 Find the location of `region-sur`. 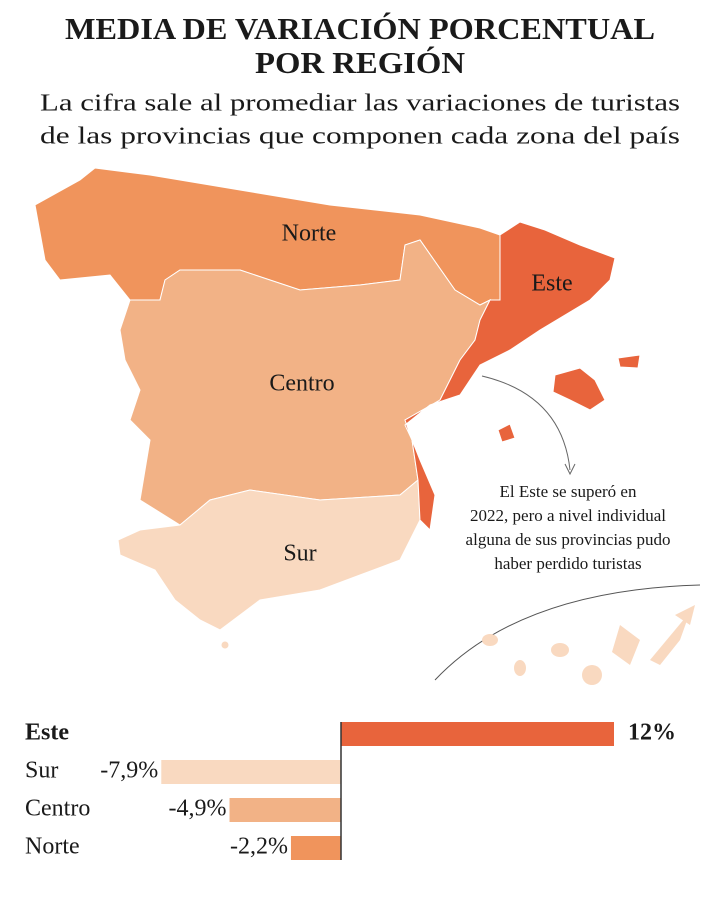

region-sur is located at coordinates (269, 554).